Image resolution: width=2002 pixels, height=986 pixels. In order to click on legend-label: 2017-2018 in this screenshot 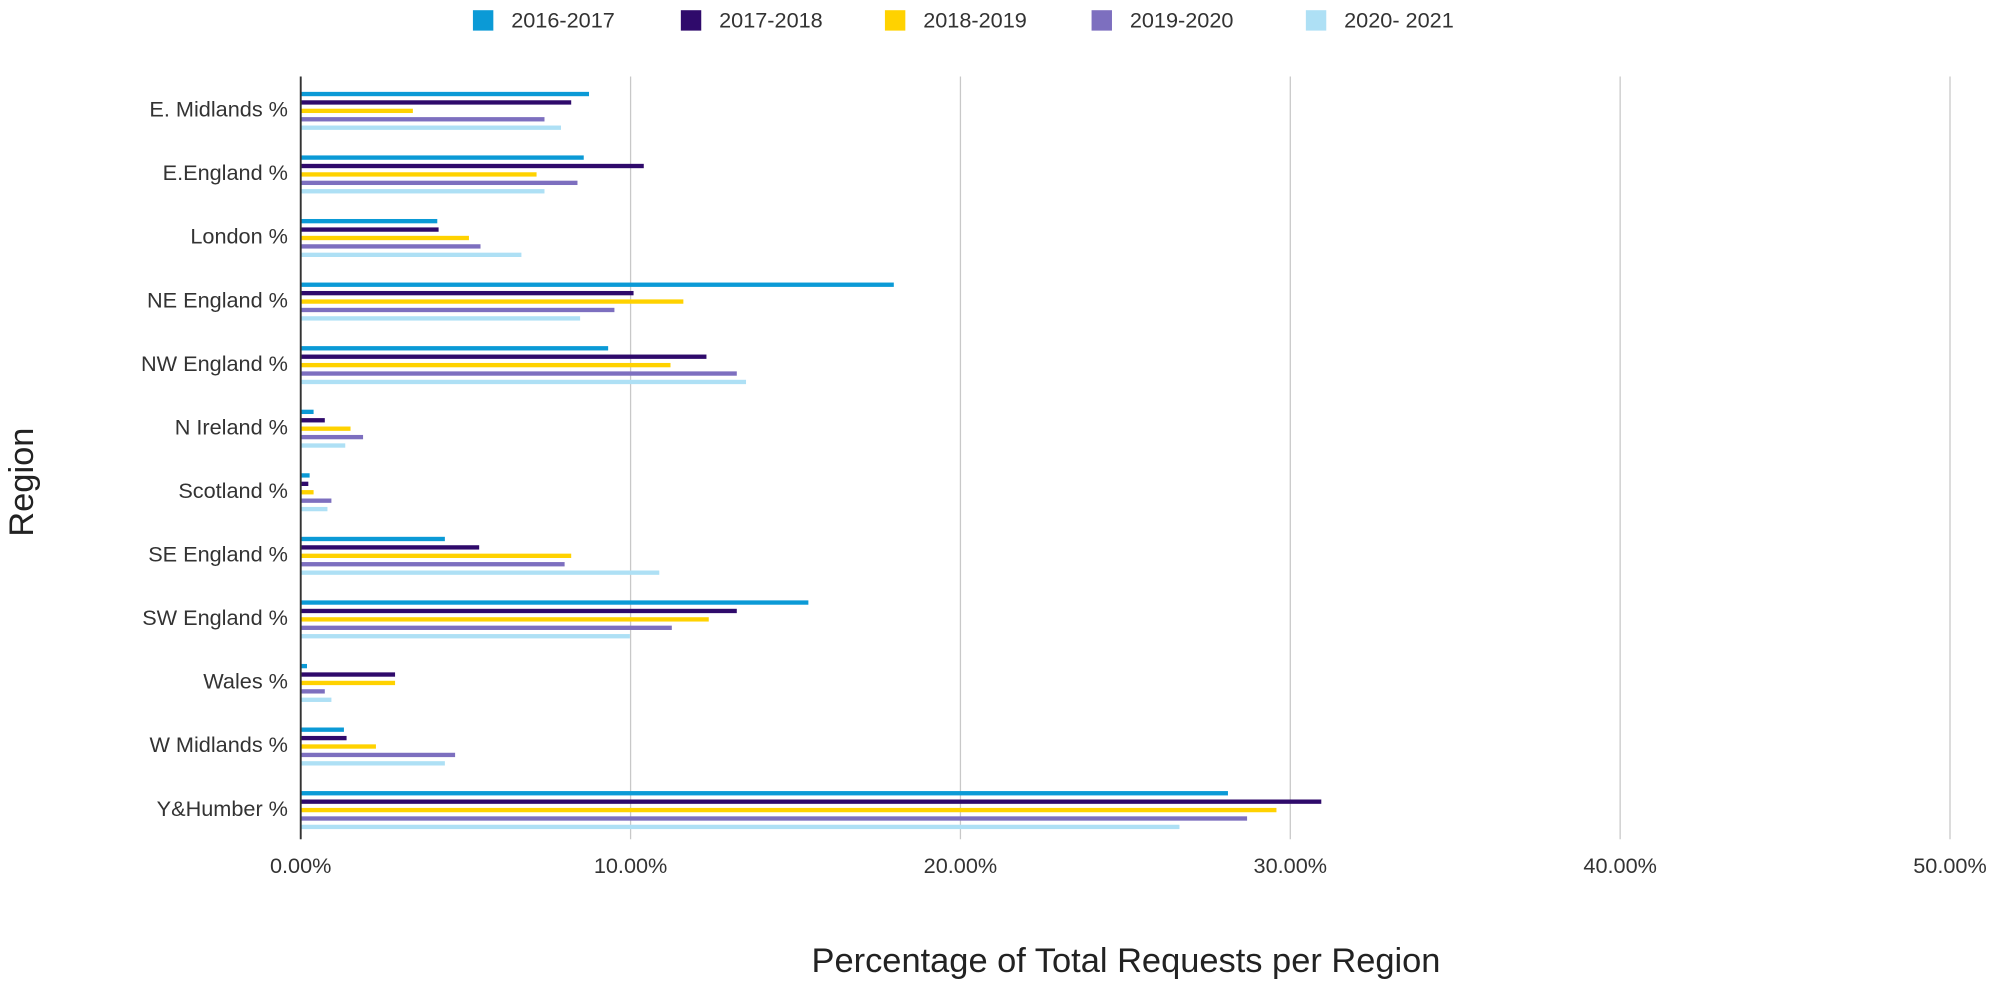, I will do `click(771, 19)`.